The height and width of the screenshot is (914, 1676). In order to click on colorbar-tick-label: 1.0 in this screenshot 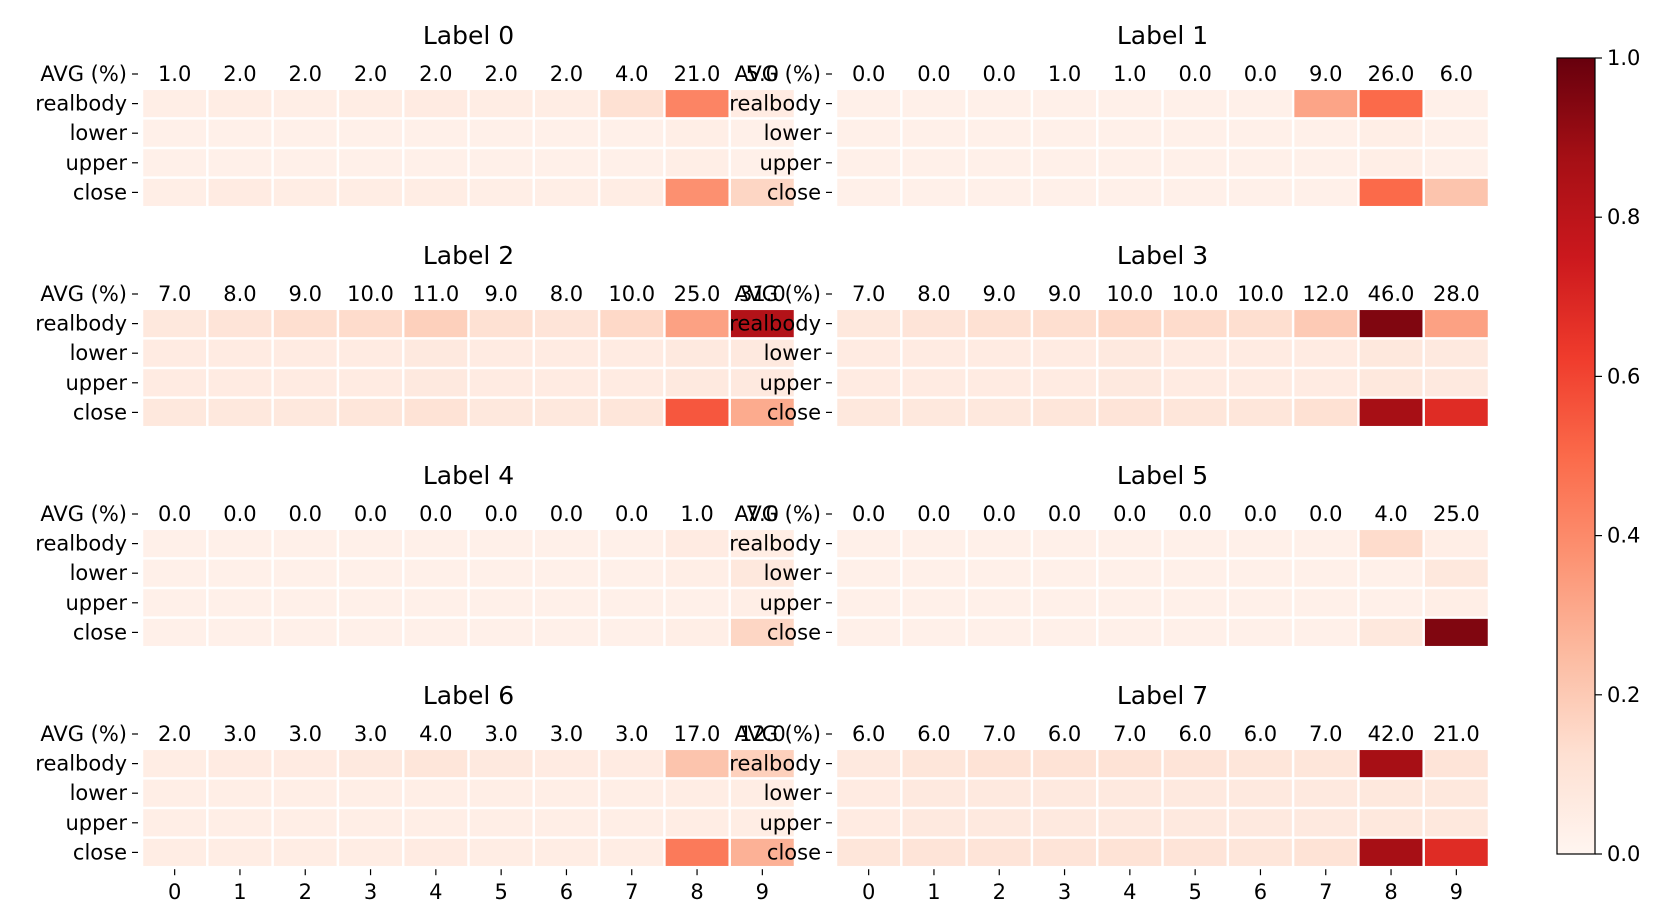, I will do `click(1623, 58)`.